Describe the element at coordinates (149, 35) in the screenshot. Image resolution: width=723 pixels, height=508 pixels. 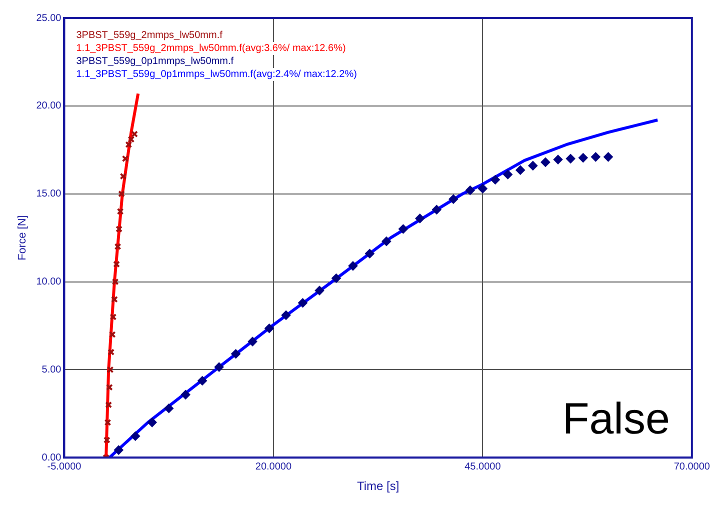
I see `text: 3PBST_559g_2mmps_lw50mm.f` at that location.